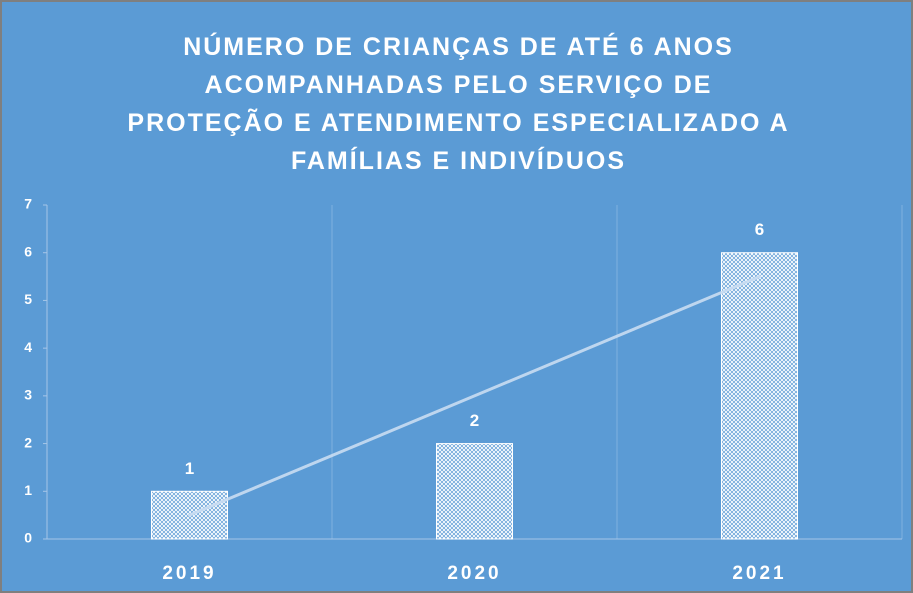 The width and height of the screenshot is (913, 593). Describe the element at coordinates (28, 347) in the screenshot. I see `y-tick-label: 4` at that location.